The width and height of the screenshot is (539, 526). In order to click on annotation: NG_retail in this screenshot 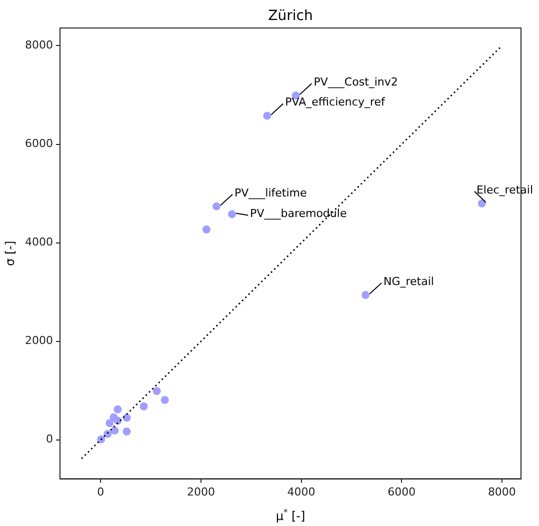, I will do `click(408, 281)`.